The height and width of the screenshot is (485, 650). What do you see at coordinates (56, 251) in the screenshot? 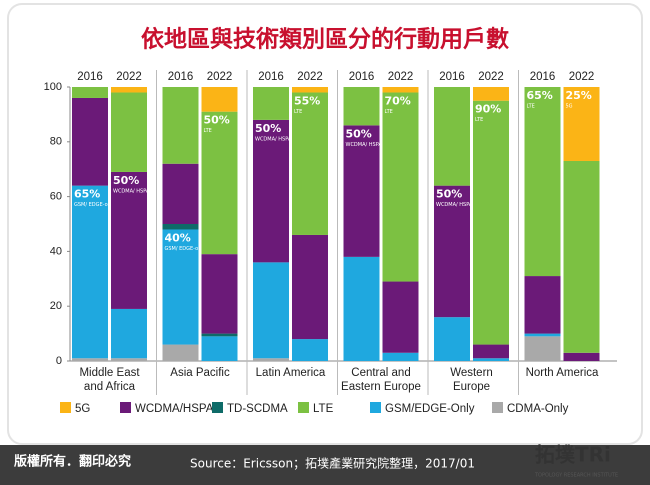
I see `y-tick-label: 40` at bounding box center [56, 251].